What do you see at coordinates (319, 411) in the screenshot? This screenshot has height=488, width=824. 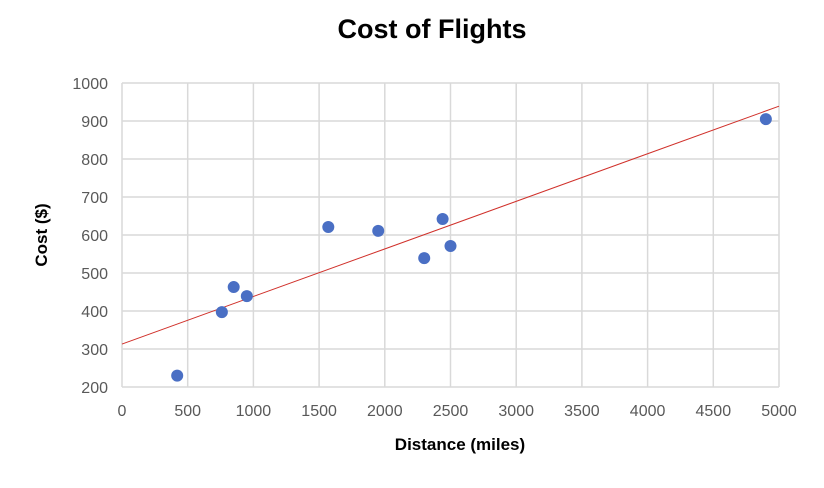 I see `x-tick-label: 1500` at bounding box center [319, 411].